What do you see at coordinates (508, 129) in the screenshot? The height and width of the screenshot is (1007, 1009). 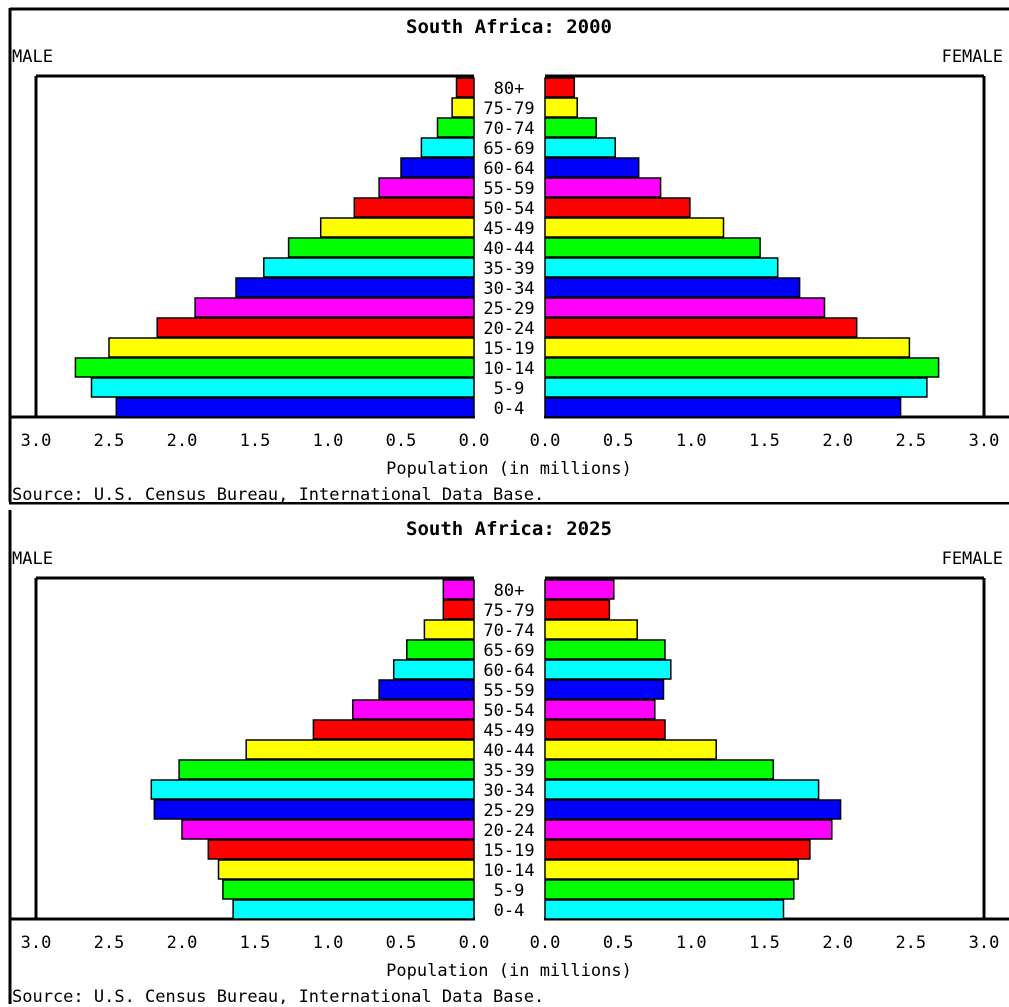 I see `age-group-label: 70-74` at bounding box center [508, 129].